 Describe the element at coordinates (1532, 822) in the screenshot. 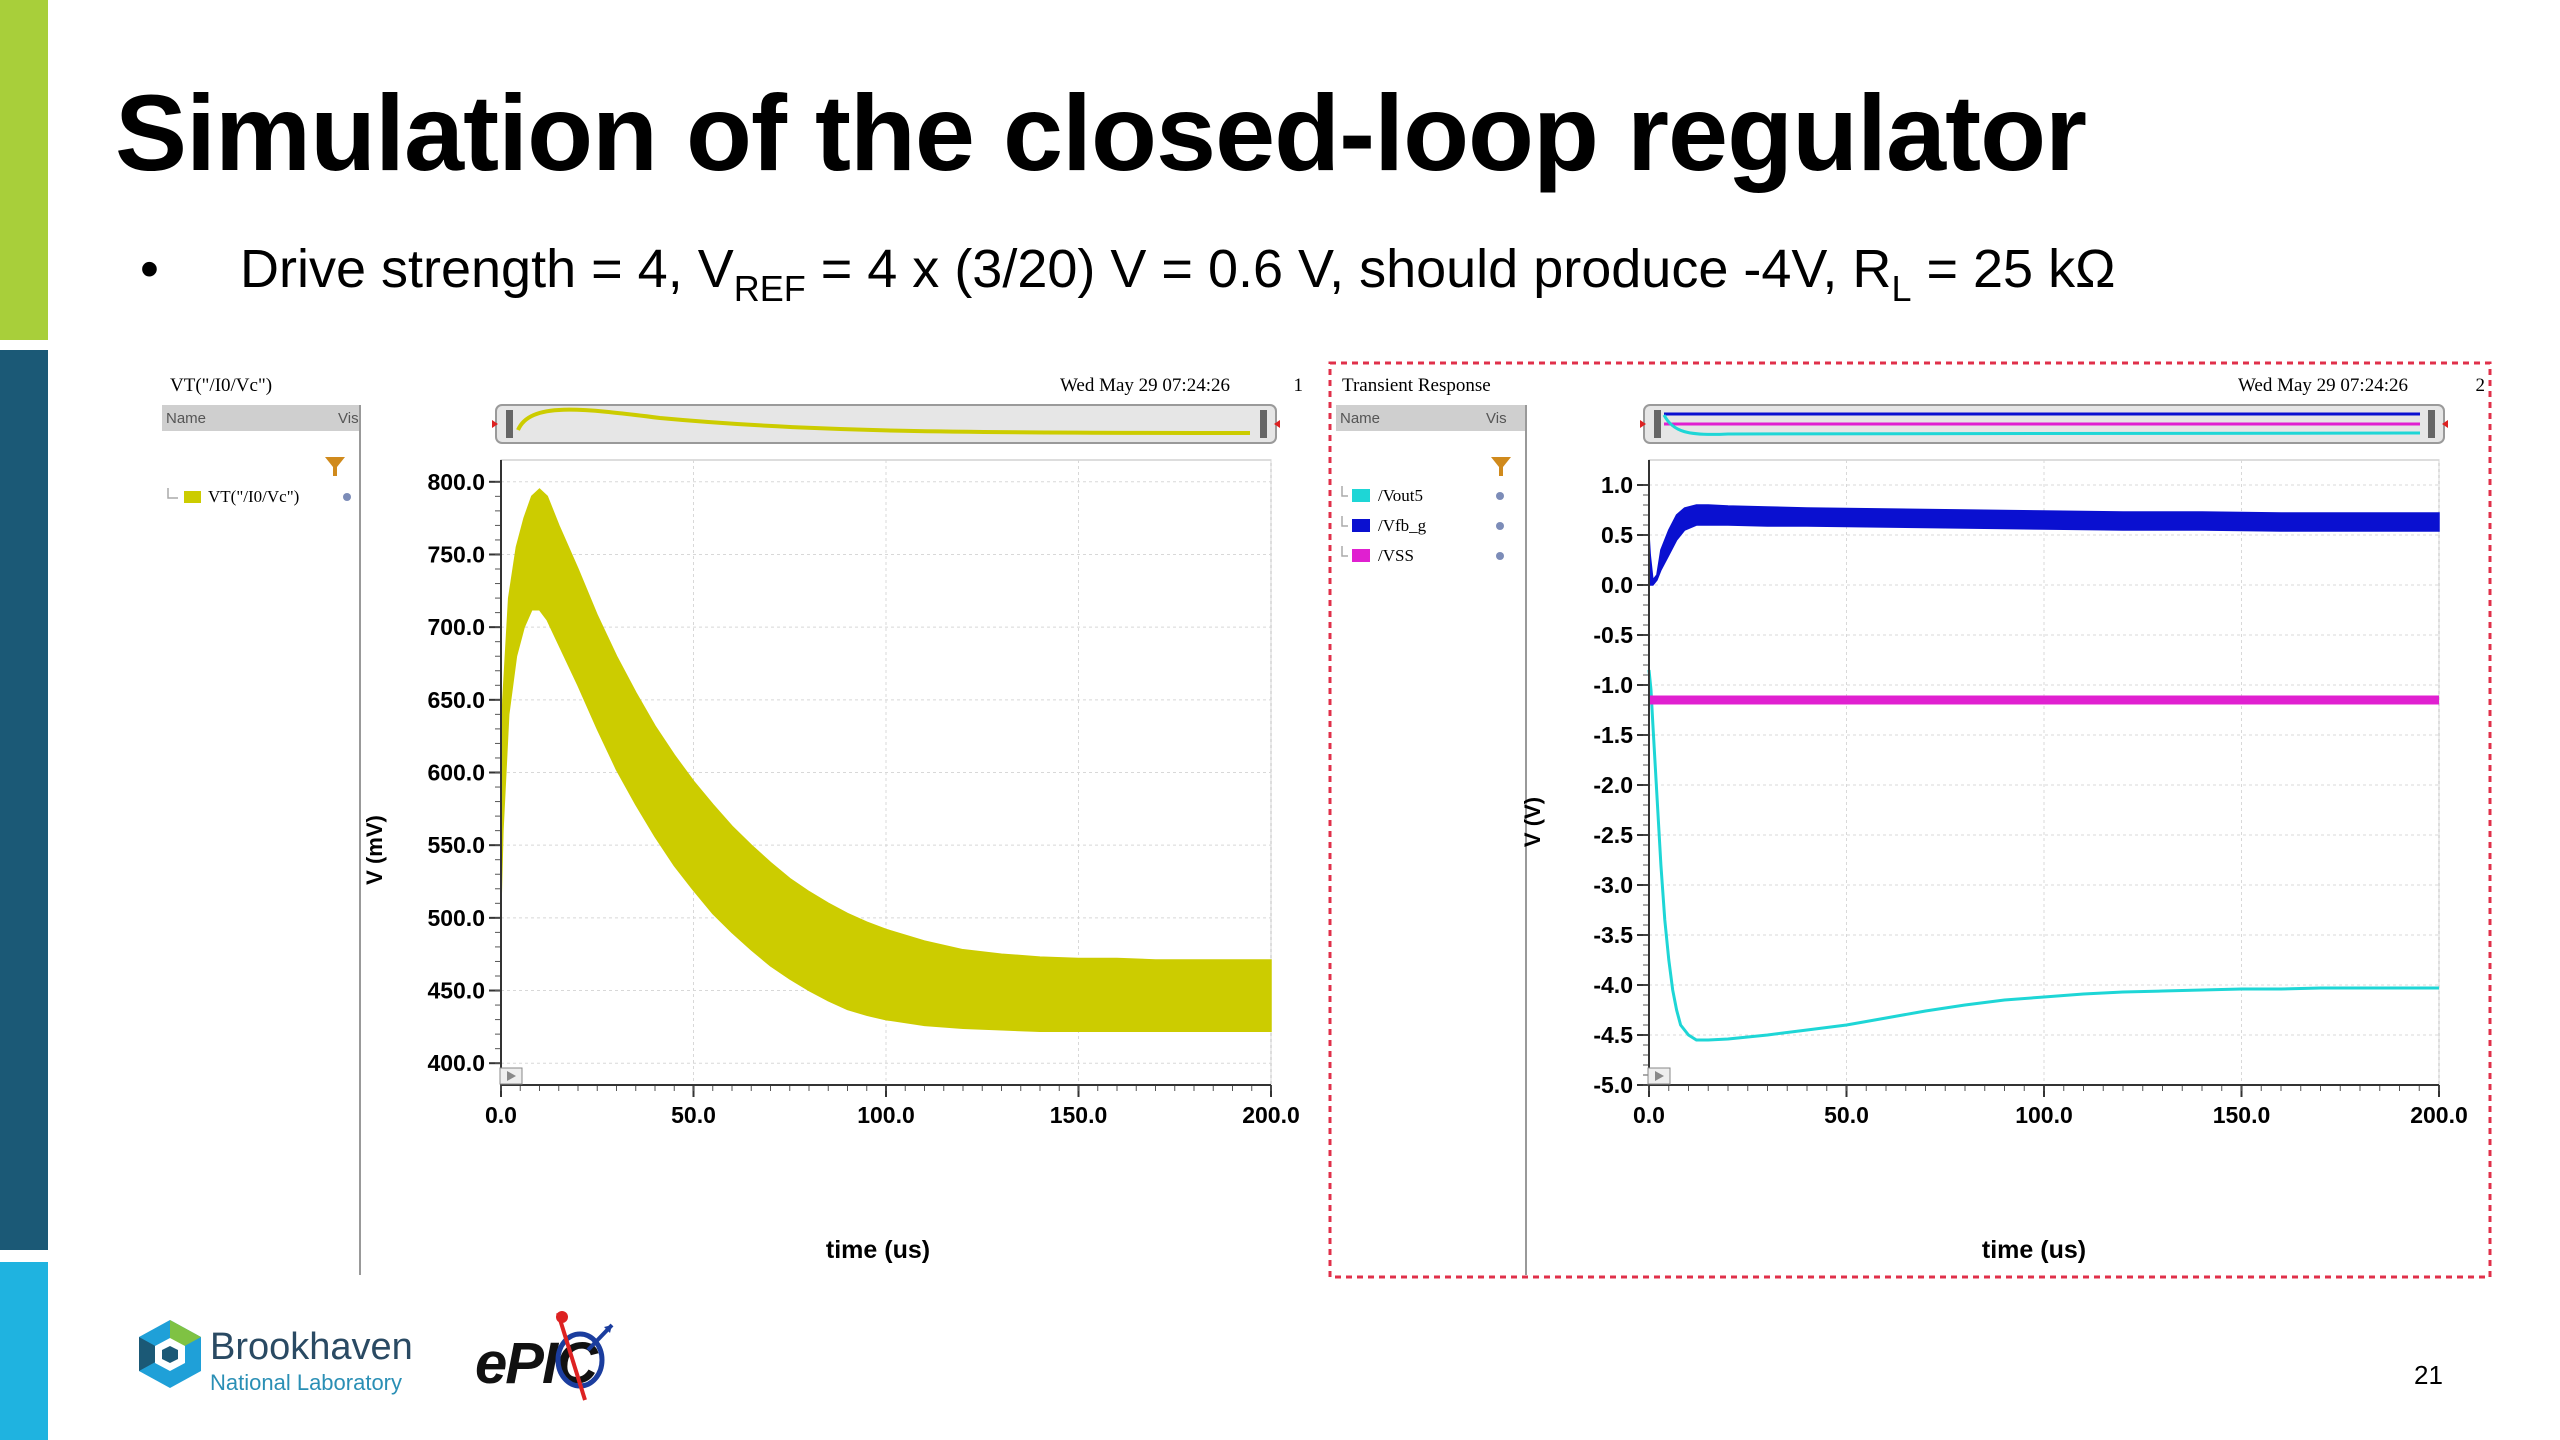

I see `right-y-axis-label: V (V)` at that location.